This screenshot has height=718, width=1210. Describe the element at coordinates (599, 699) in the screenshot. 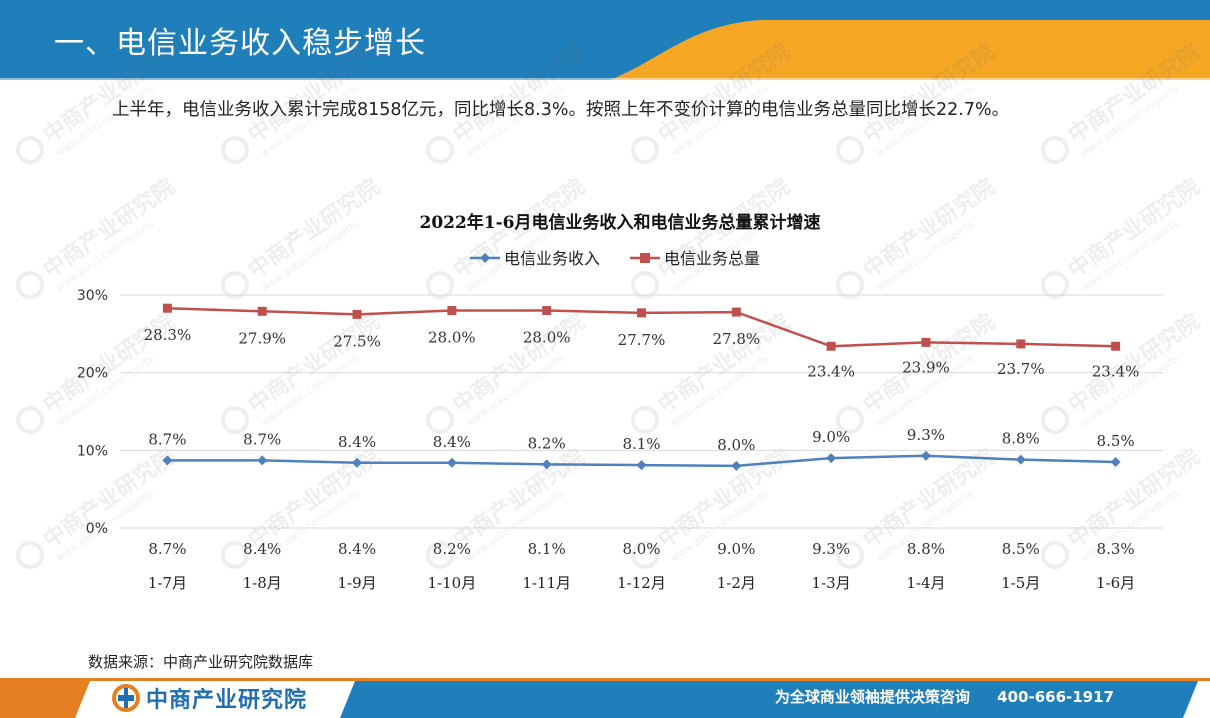

I see `footer-bar` at that location.